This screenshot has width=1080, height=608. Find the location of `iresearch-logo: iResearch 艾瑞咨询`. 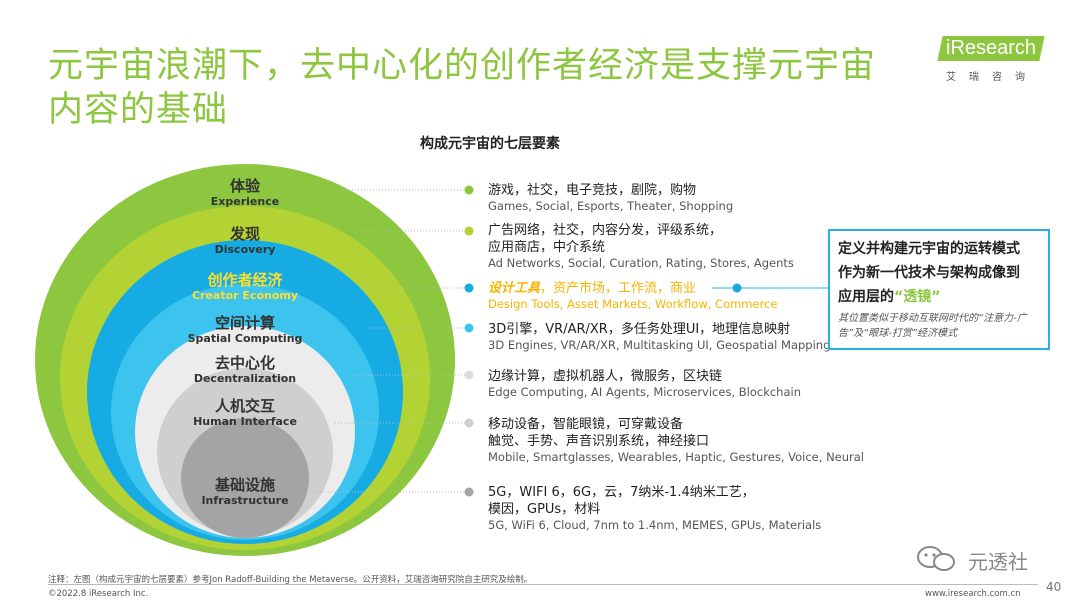

iresearch-logo: iResearch 艾瑞咨询 is located at coordinates (993, 60).